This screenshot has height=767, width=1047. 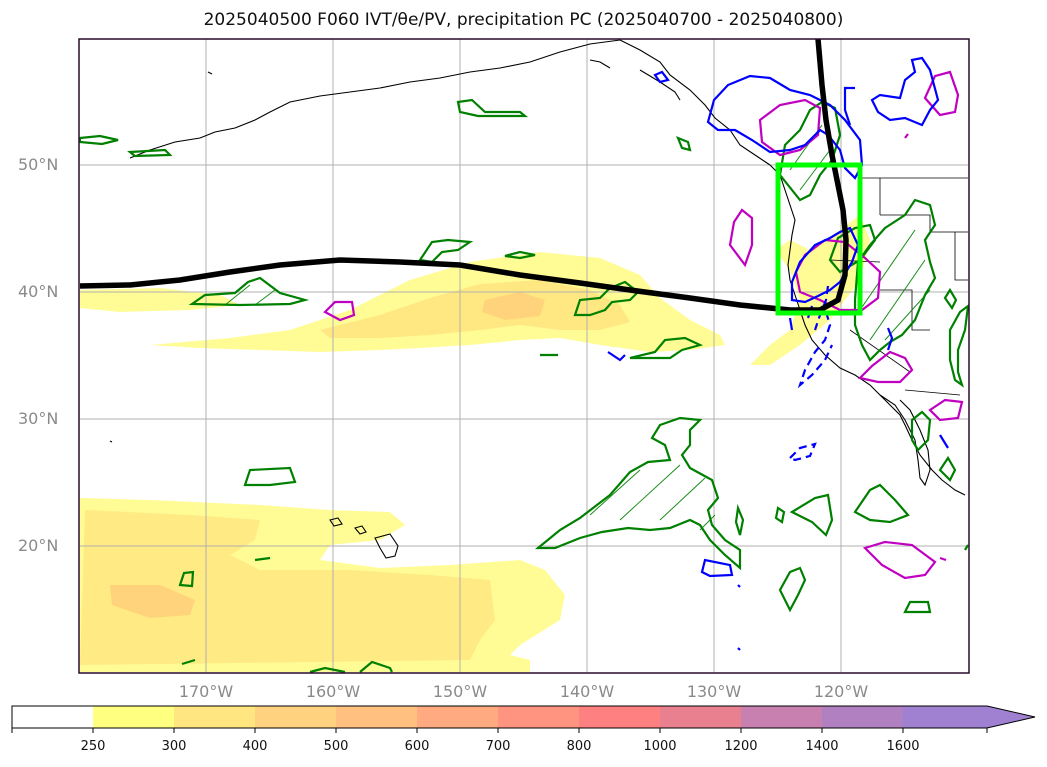 What do you see at coordinates (714, 691) in the screenshot?
I see `lon-label-130w: 130°W` at bounding box center [714, 691].